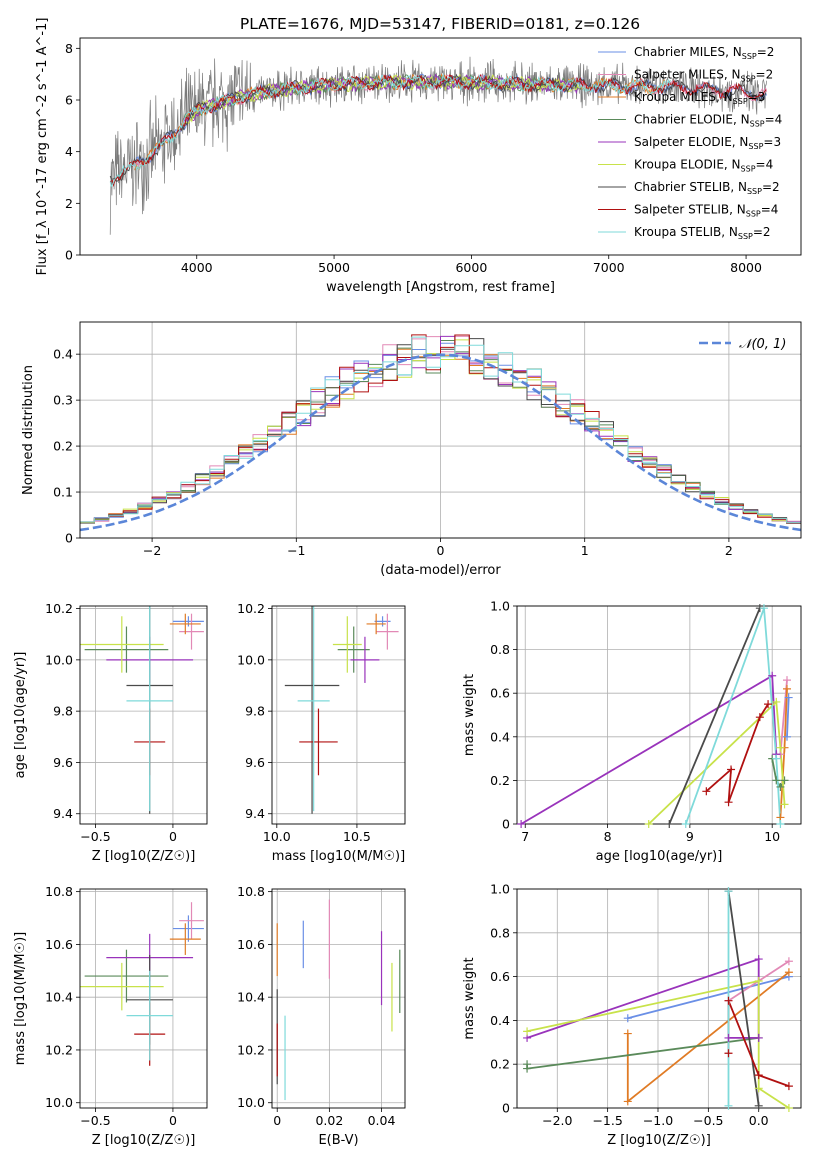 Image resolution: width=819 pixels, height=1170 pixels. I want to click on x-tick-label: 8000, so click(746, 267).